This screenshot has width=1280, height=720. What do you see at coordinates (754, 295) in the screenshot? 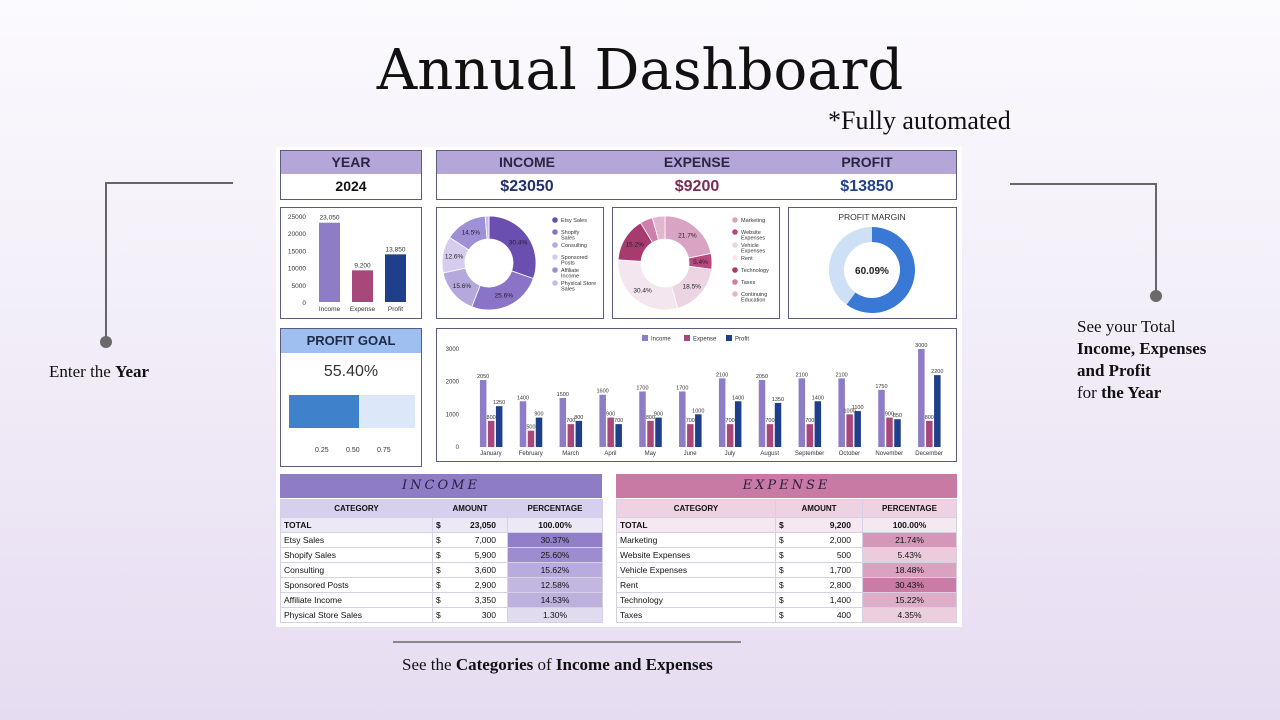
I see `expense-donut-legend-label: Continuing` at bounding box center [754, 295].